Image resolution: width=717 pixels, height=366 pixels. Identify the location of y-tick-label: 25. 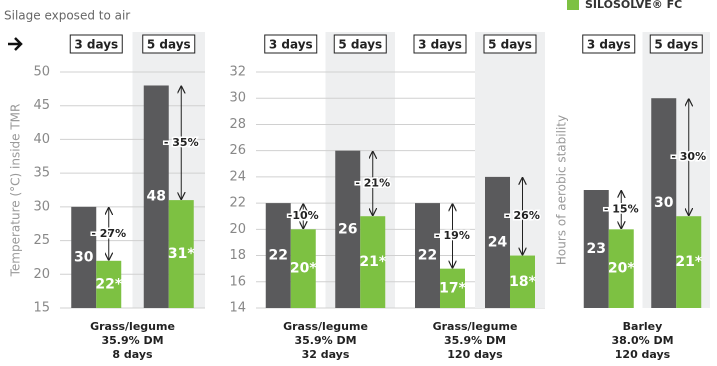
(41, 240).